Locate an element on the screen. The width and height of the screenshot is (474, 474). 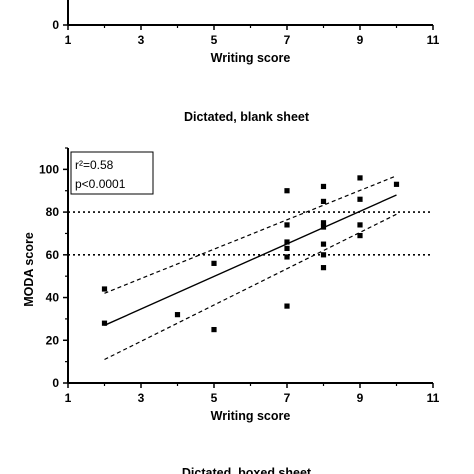
bottom-panel: Dictated, boxed sheet is located at coordinates (247, 470).